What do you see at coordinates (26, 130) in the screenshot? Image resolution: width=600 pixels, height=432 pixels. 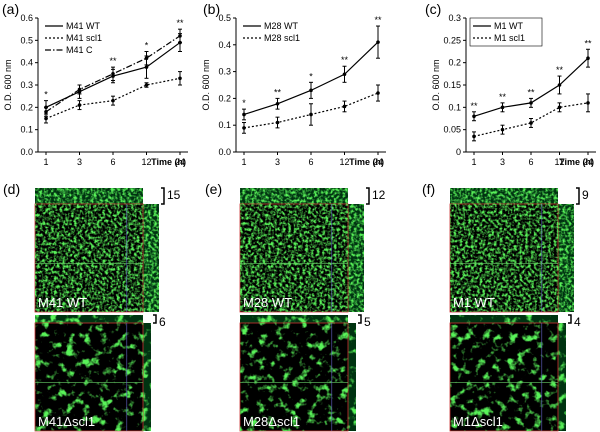 I see `y-tick-label: 0.1` at bounding box center [26, 130].